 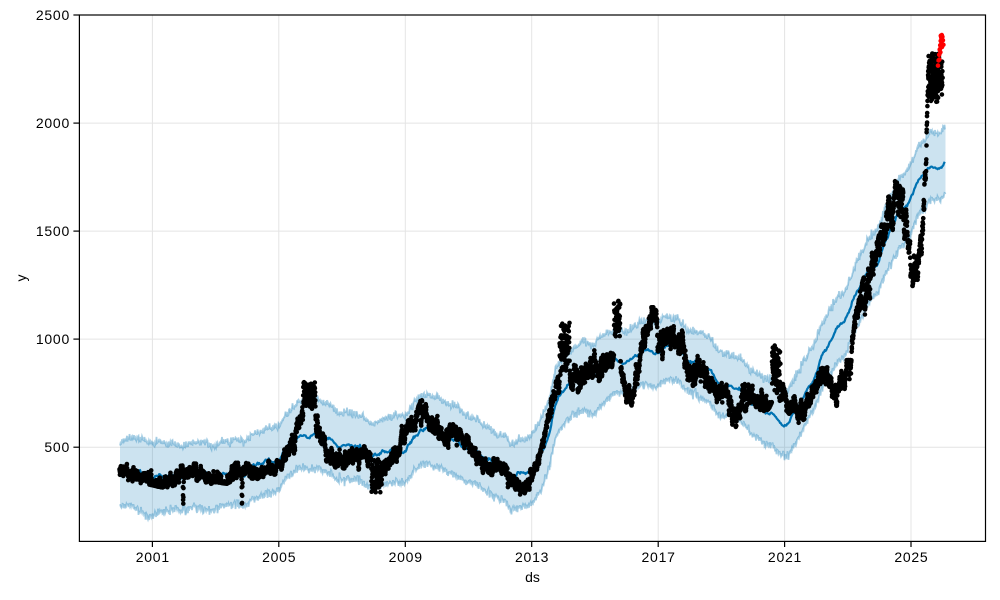 I want to click on svg-text: 1000, so click(x=53, y=339).